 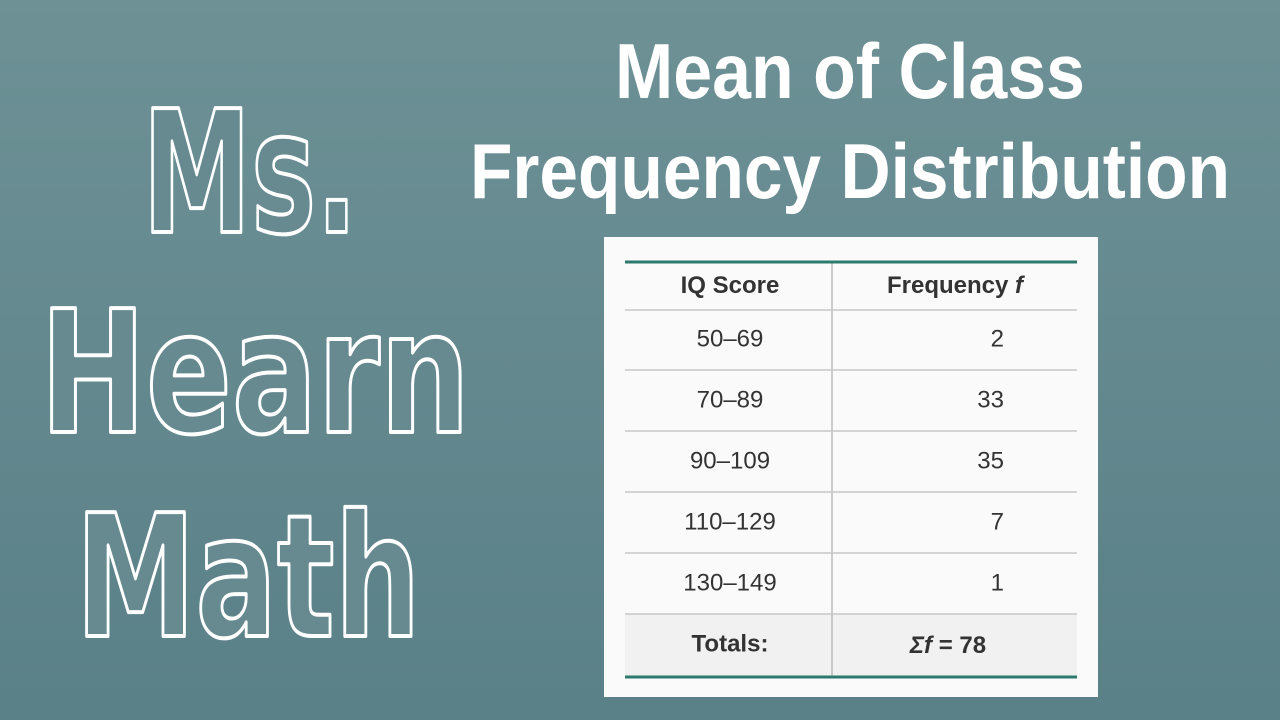 What do you see at coordinates (851, 645) in the screenshot?
I see `totals-background` at bounding box center [851, 645].